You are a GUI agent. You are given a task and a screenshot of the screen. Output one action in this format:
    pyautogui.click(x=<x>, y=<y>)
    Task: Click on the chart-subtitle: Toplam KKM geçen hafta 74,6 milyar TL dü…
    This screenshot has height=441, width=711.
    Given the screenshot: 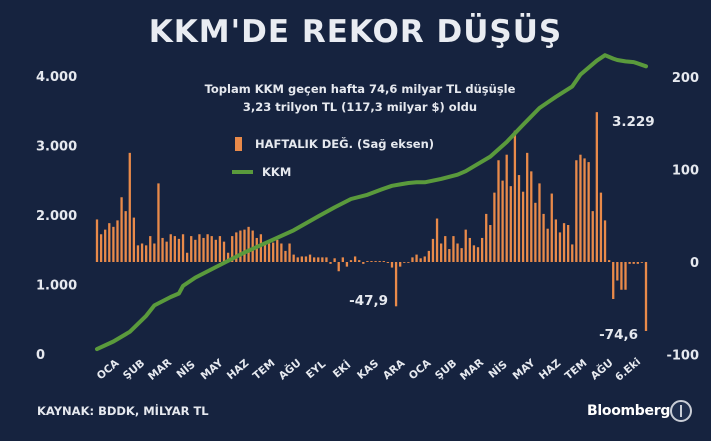 What is the action you would take?
    pyautogui.click(x=360, y=98)
    